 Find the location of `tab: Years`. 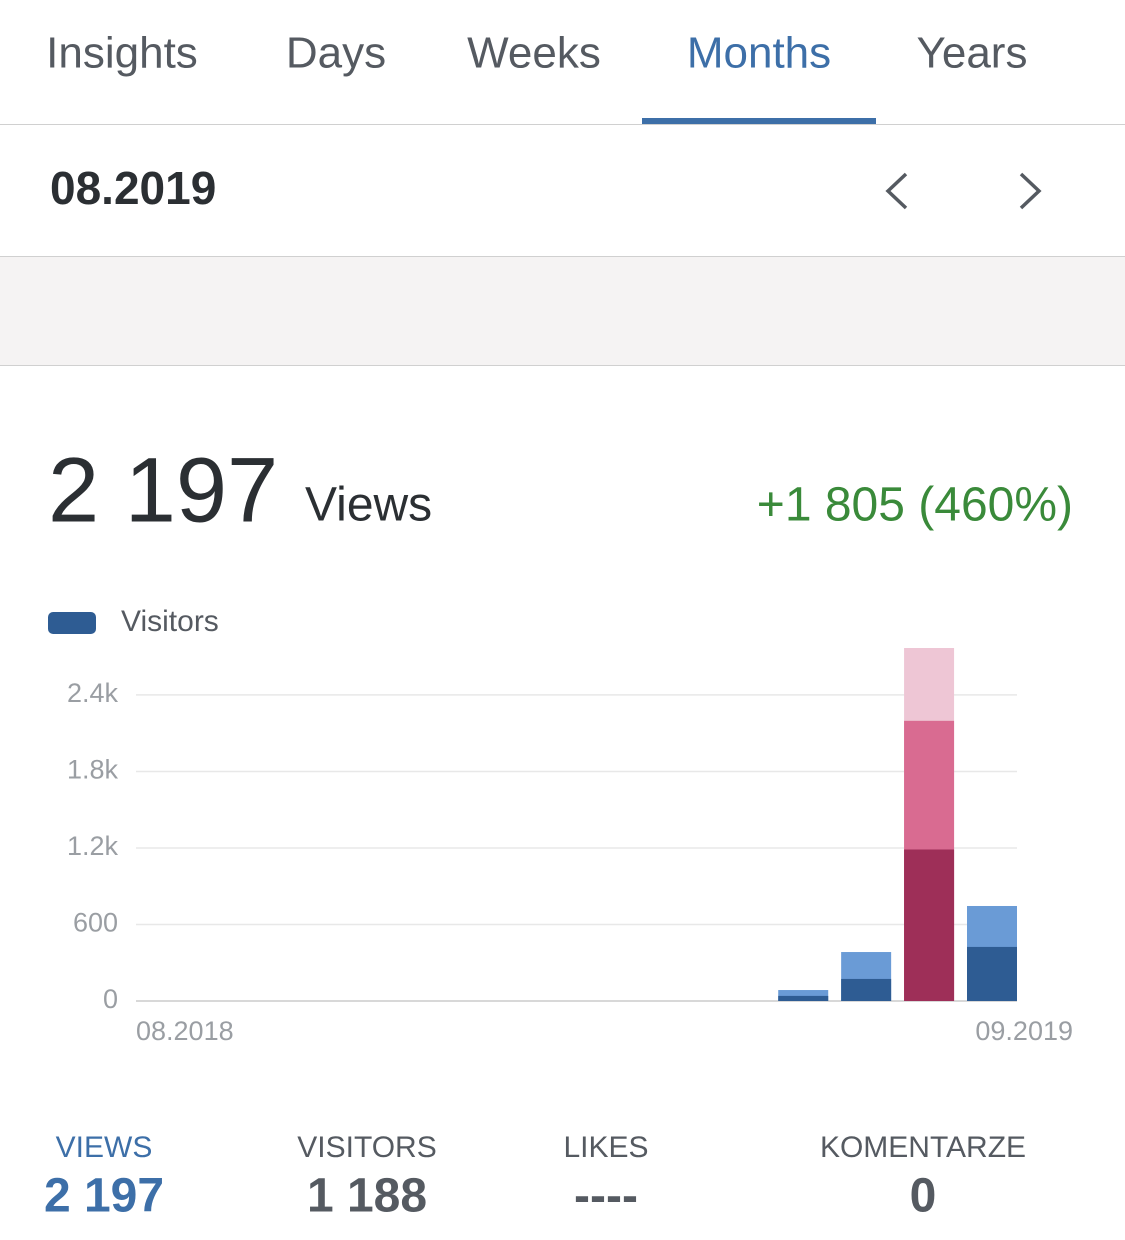

tab: Years is located at coordinates (972, 53).